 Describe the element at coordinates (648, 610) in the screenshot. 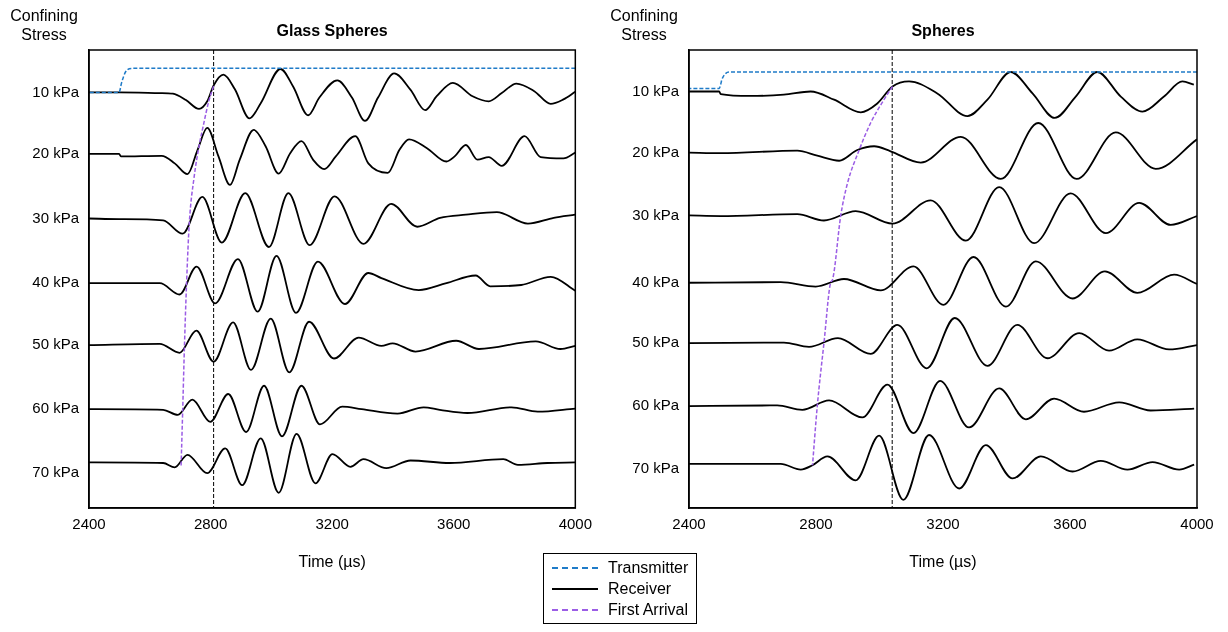

I see `legend-label: First Arrival` at that location.